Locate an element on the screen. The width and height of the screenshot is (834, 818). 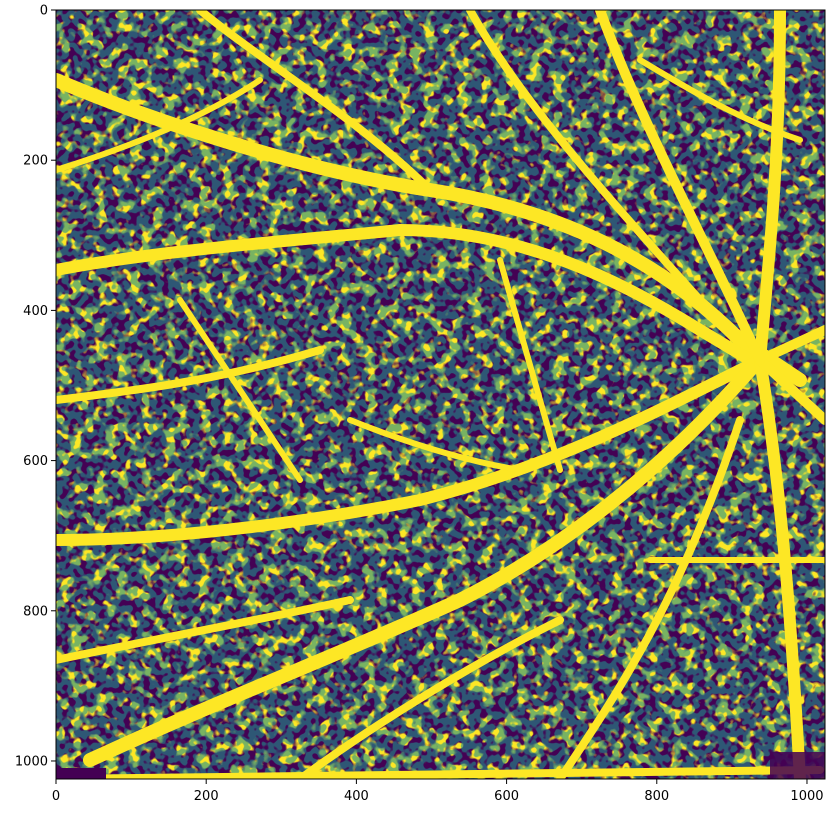
x-tick-label: 0 is located at coordinates (56, 796).